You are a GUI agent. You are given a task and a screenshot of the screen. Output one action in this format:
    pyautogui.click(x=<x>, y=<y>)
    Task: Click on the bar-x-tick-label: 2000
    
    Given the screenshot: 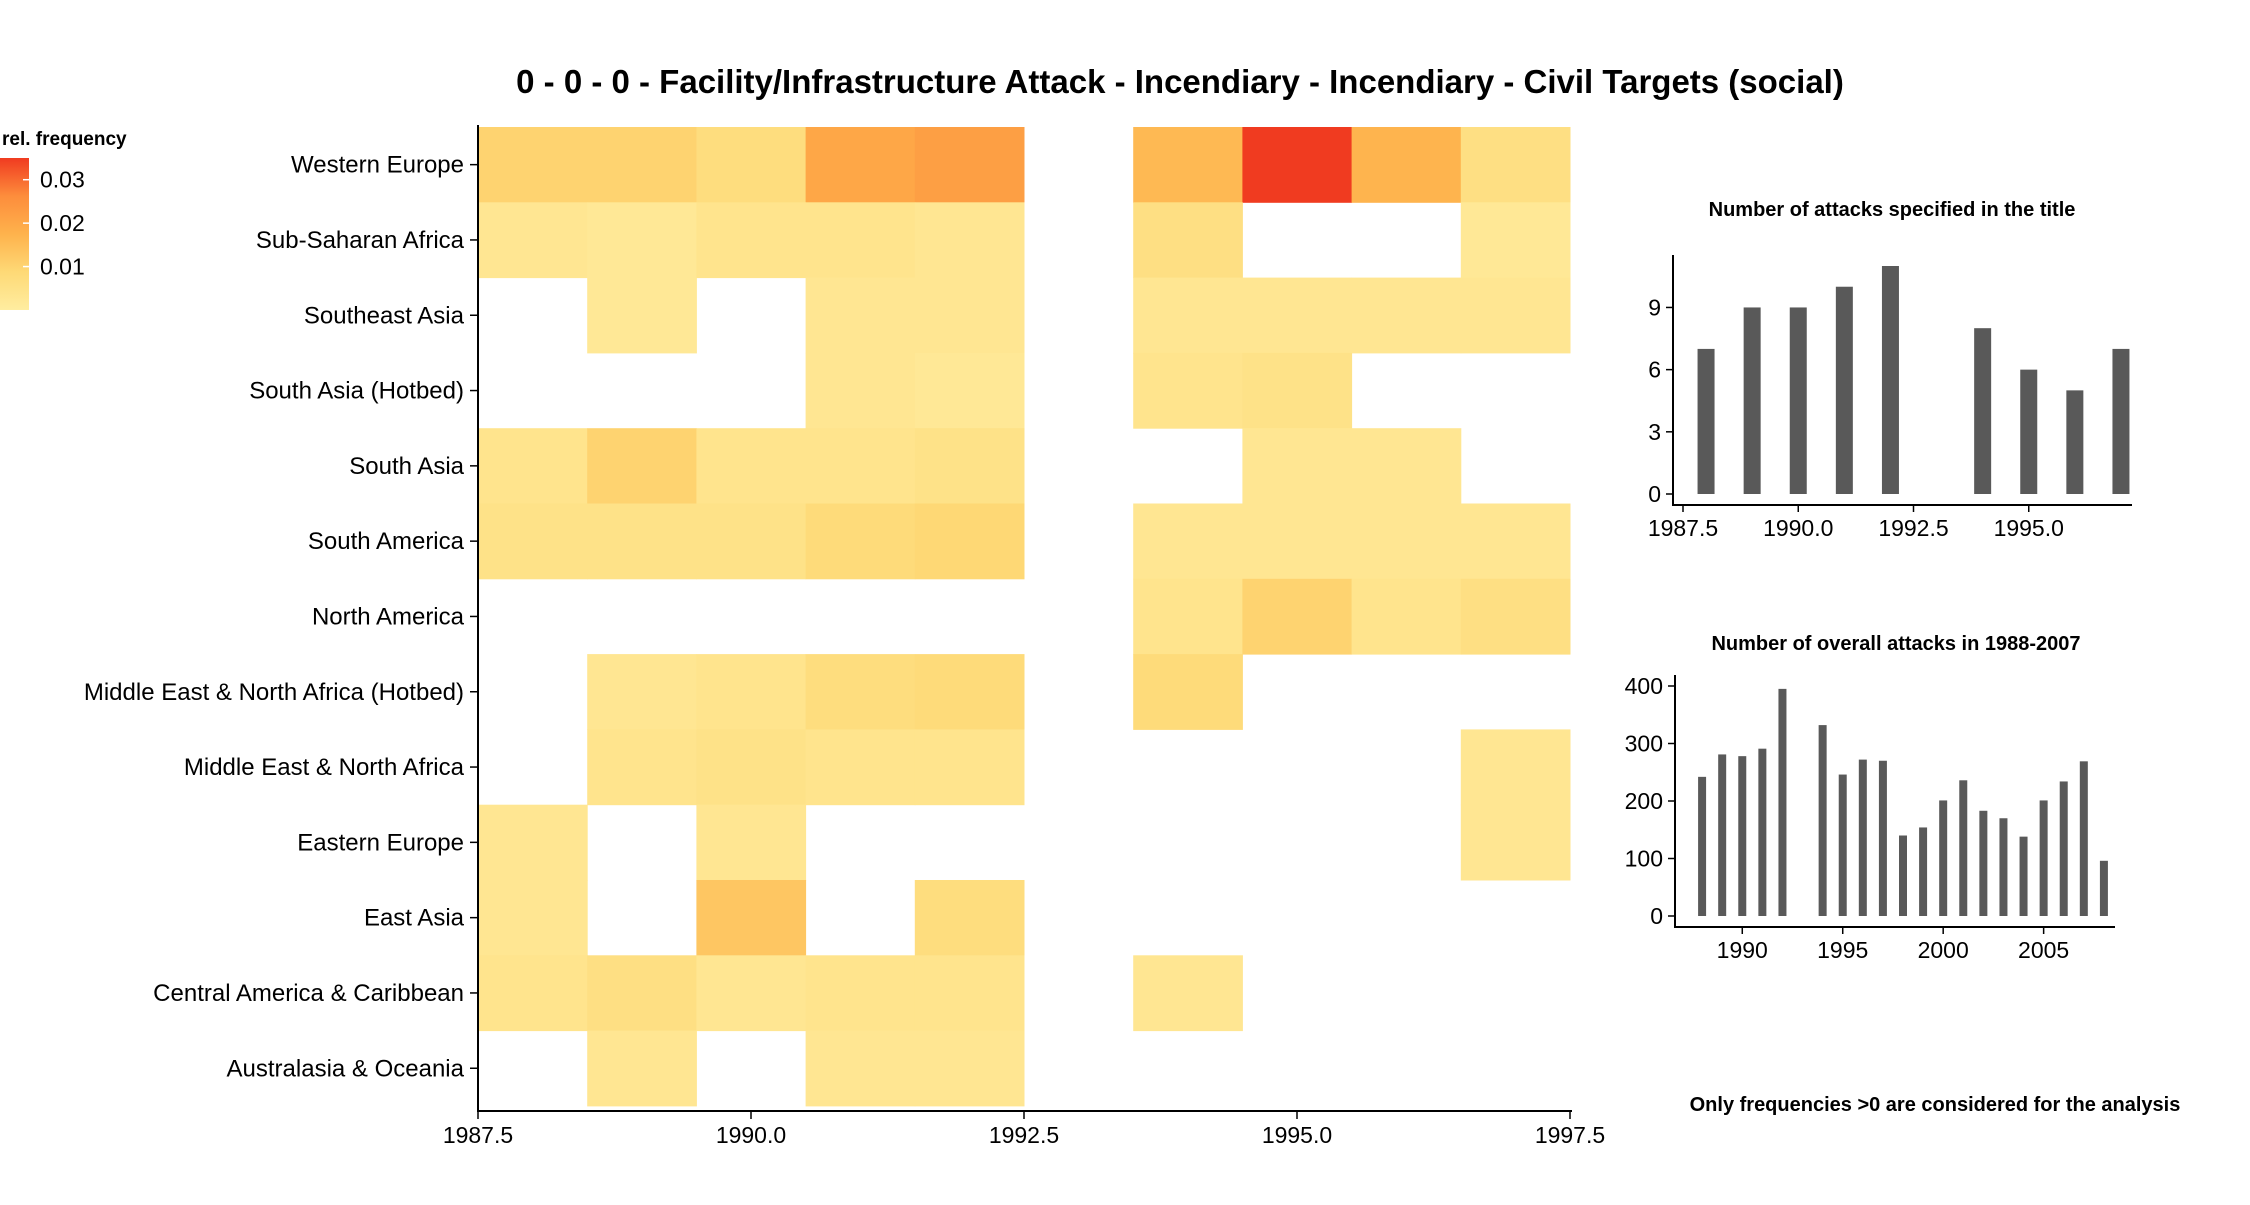 What is the action you would take?
    pyautogui.click(x=1943, y=950)
    